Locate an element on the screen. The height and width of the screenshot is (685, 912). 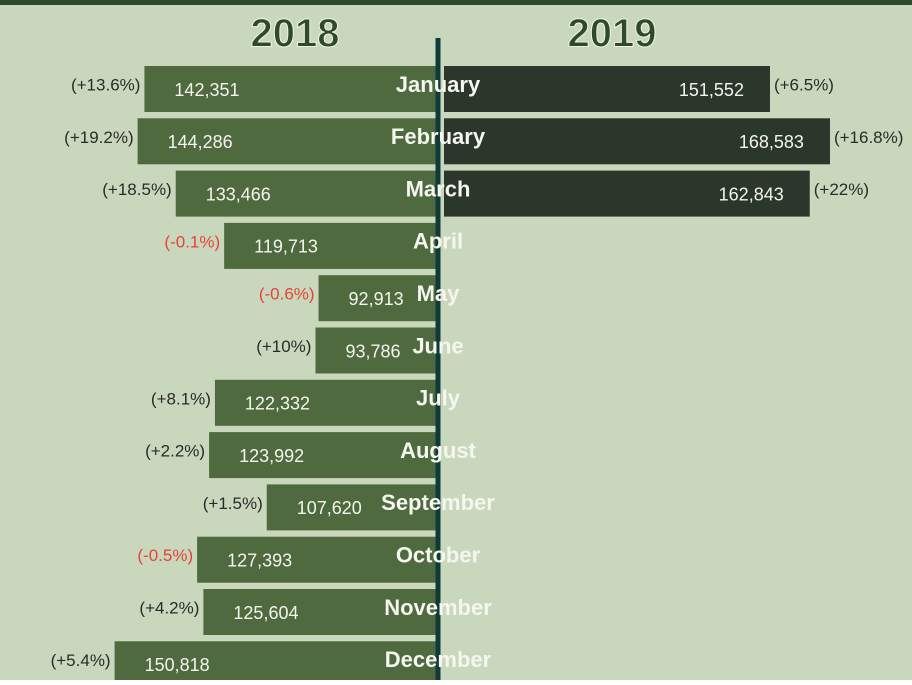
value-label: 133,466 is located at coordinates (238, 194).